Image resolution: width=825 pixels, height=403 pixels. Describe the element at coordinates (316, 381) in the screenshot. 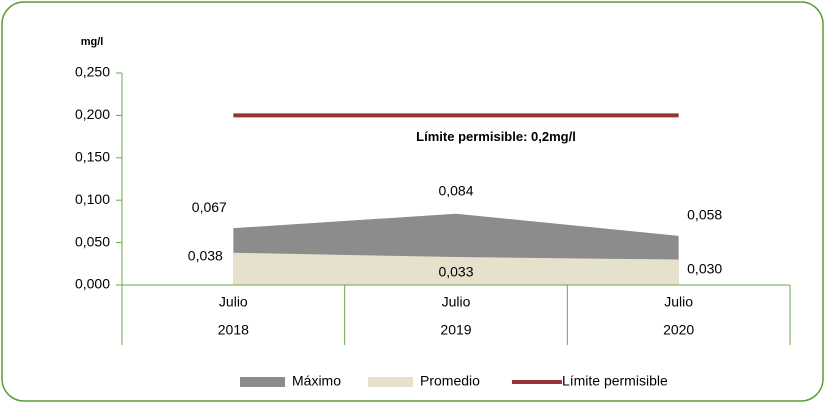

I see `legend-label: Máximo` at that location.